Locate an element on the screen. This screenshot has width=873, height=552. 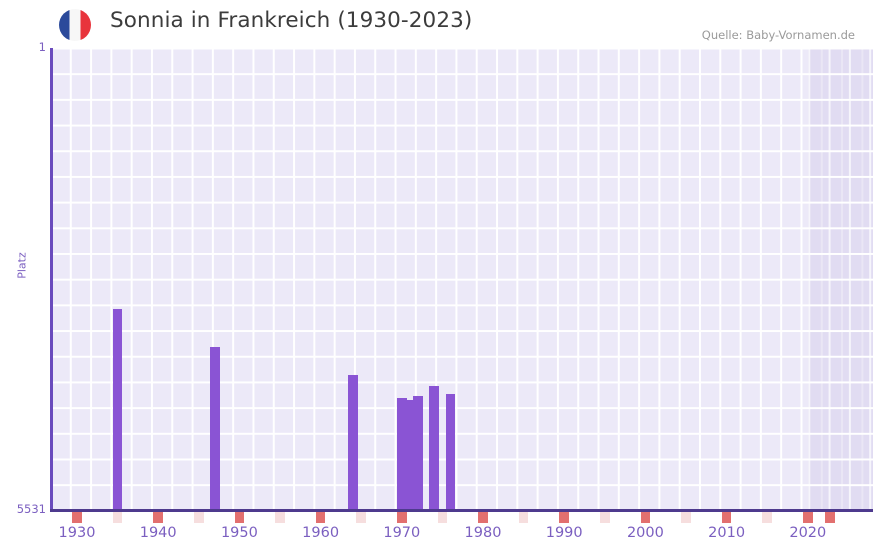
x-axis-tick-label: 1970 is located at coordinates (402, 533).